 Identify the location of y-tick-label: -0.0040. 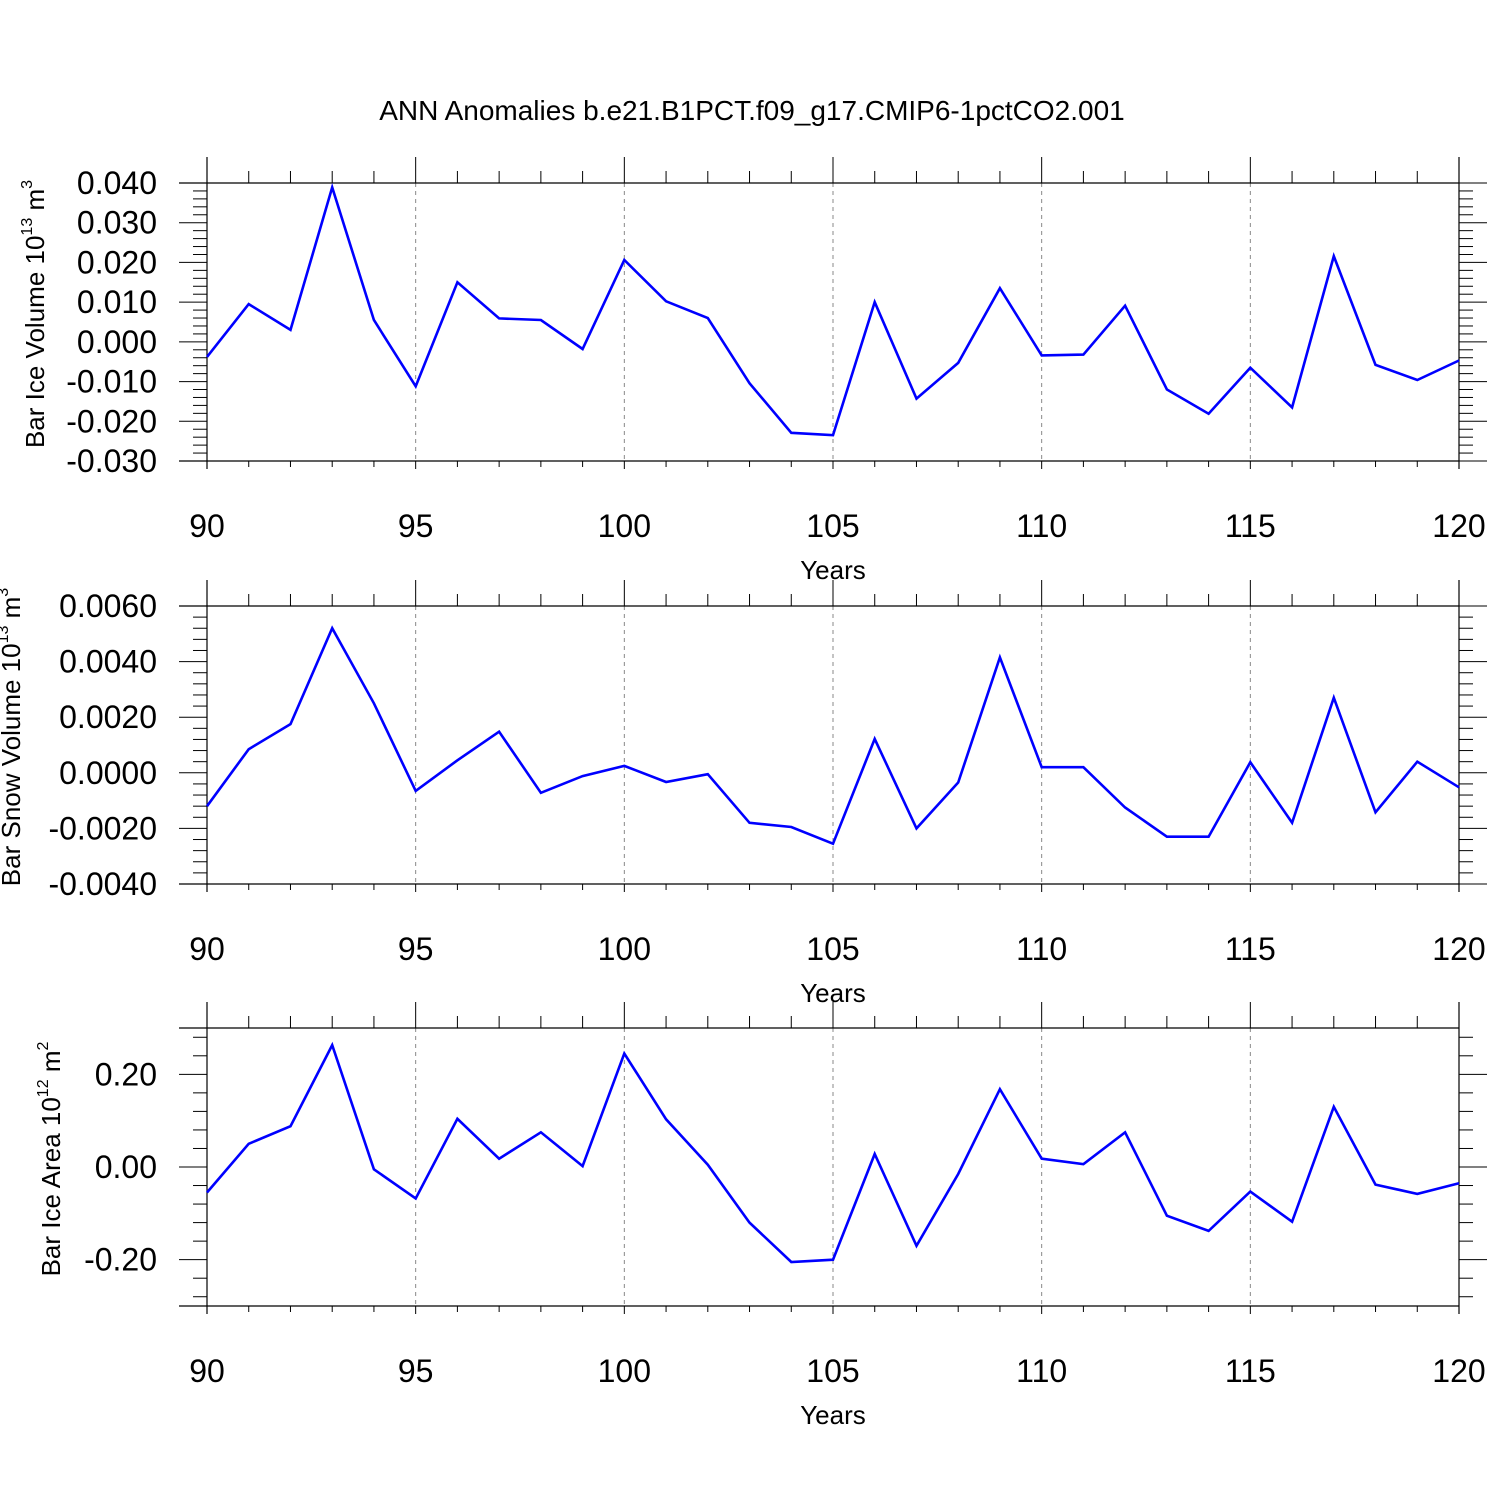
(102, 884).